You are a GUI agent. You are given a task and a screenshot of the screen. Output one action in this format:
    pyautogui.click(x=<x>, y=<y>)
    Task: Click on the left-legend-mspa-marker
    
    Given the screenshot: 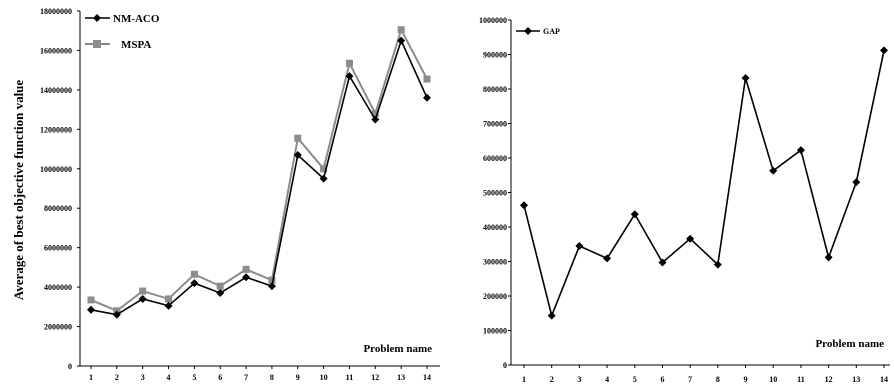 What is the action you would take?
    pyautogui.click(x=97, y=44)
    